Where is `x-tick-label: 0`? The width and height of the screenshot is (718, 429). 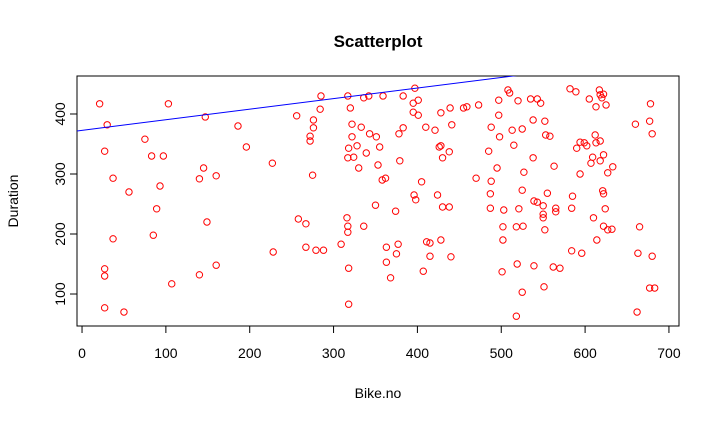 x-tick-label: 0 is located at coordinates (82, 353).